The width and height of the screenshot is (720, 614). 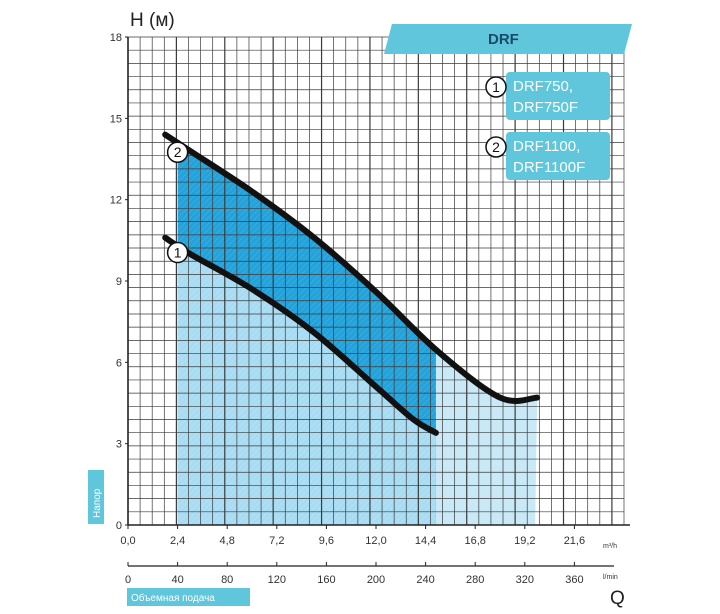 What do you see at coordinates (116, 38) in the screenshot?
I see `y-tick-label: 18` at bounding box center [116, 38].